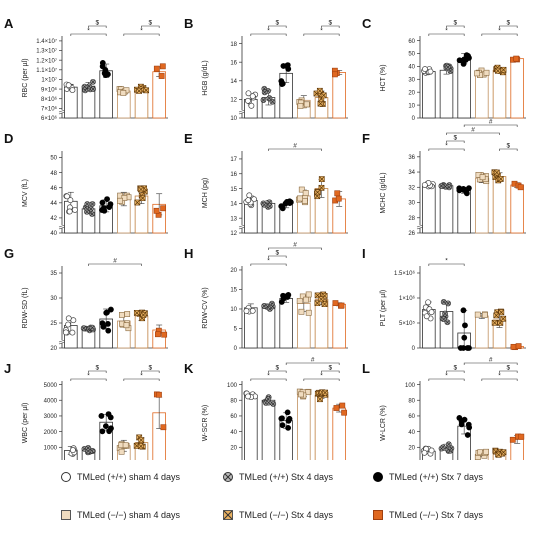 This screenshot has height=533, width=550. Describe the element at coordinates (383, 77) in the screenshot. I see `y-axis-label: HCT (%)` at that location.